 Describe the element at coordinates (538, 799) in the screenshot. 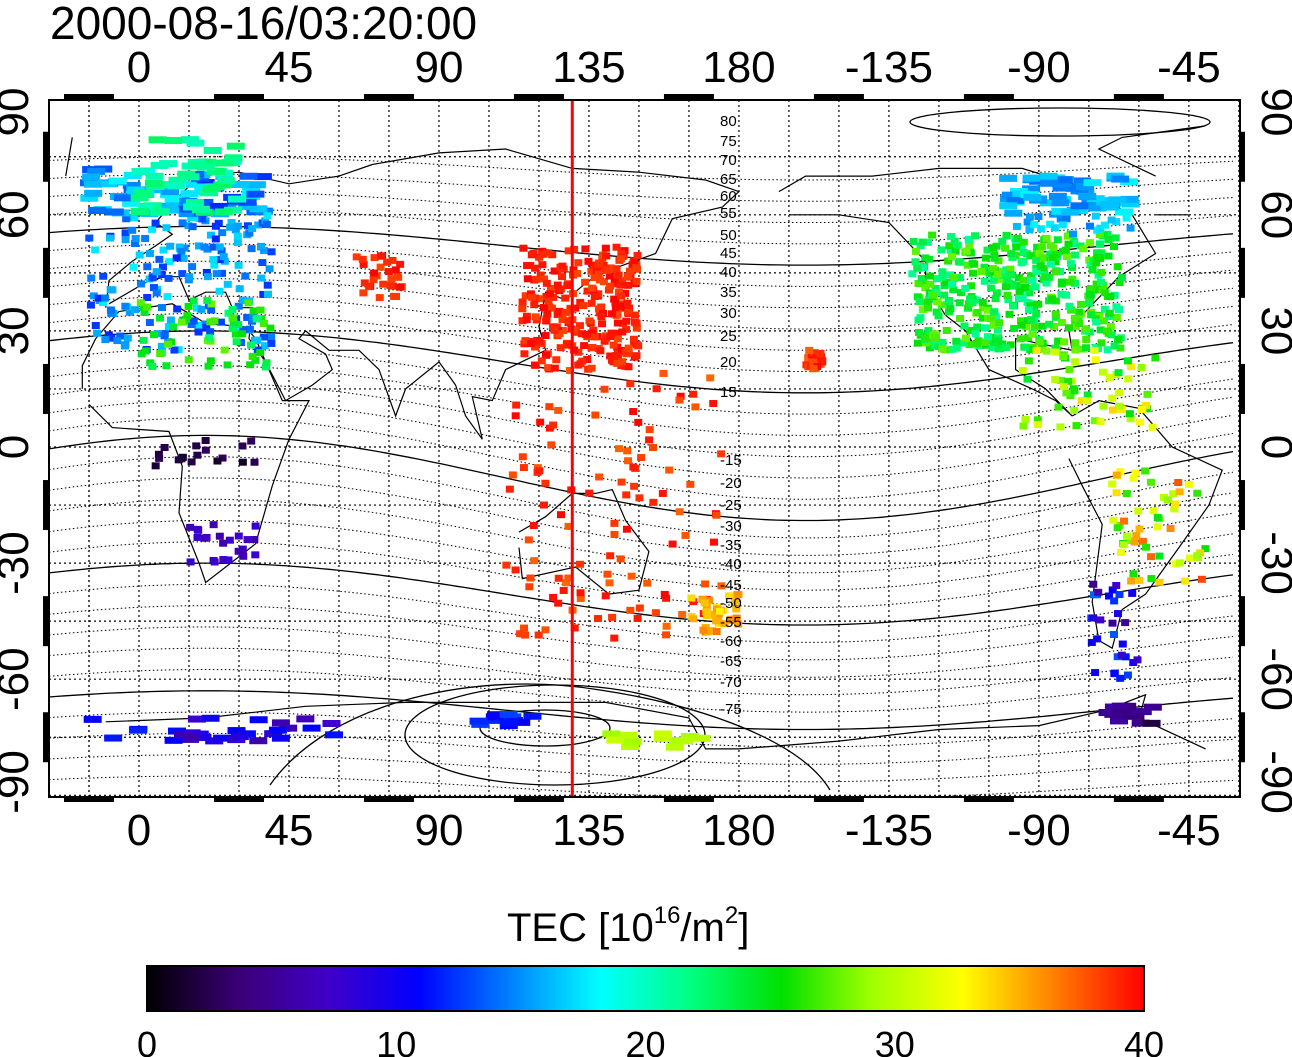

I see `bottom-tick-bar` at that location.